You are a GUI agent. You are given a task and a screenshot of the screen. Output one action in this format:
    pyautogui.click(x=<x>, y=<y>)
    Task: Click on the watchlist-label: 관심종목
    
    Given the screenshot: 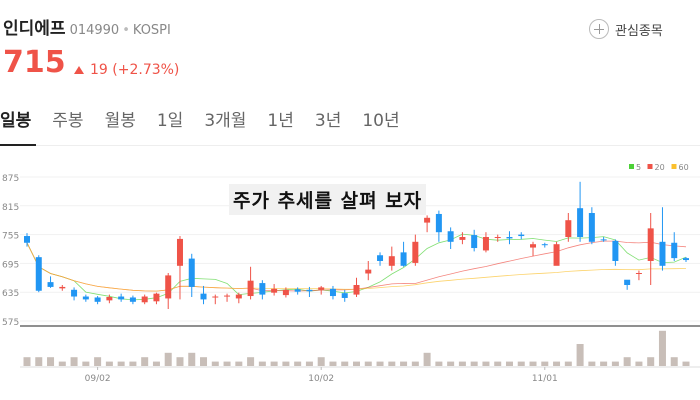 What is the action you would take?
    pyautogui.click(x=639, y=31)
    